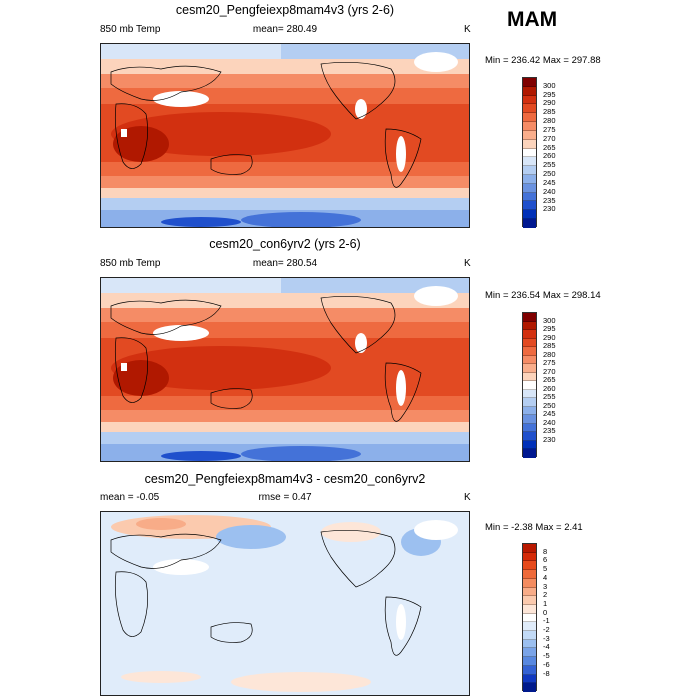 The width and height of the screenshot is (700, 700). Describe the element at coordinates (161, 677) in the screenshot. I see `diff-warm-so` at that location.